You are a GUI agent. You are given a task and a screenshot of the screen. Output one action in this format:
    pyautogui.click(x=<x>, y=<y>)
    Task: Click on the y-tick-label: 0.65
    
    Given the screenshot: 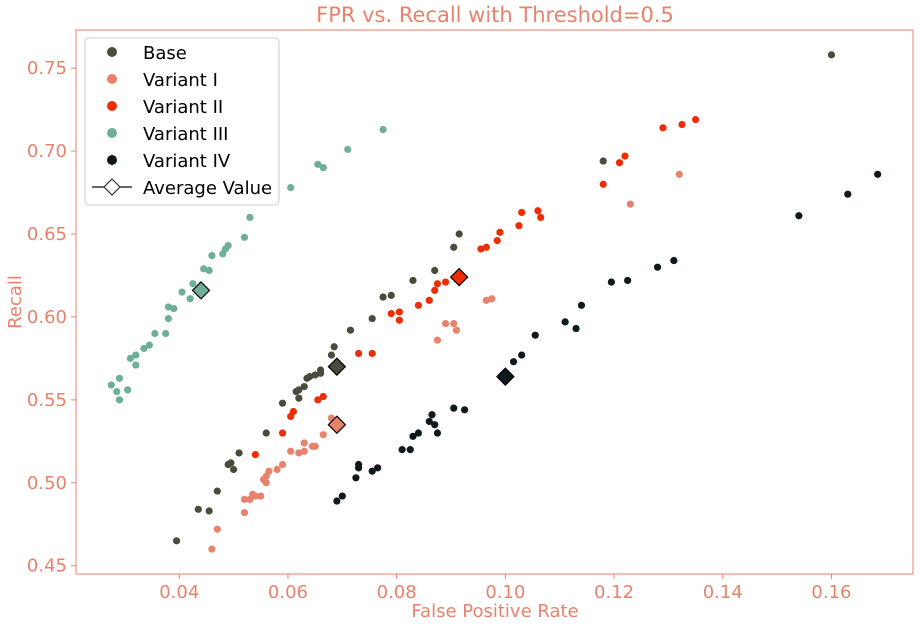 What is the action you would take?
    pyautogui.click(x=47, y=234)
    